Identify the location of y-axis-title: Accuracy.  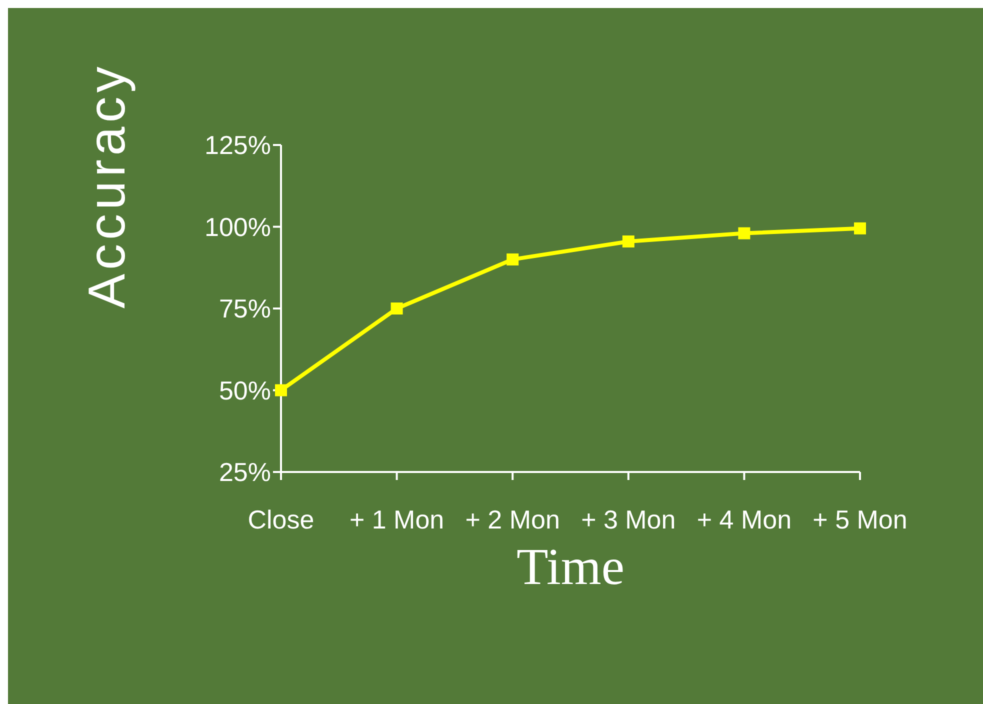
(107, 185).